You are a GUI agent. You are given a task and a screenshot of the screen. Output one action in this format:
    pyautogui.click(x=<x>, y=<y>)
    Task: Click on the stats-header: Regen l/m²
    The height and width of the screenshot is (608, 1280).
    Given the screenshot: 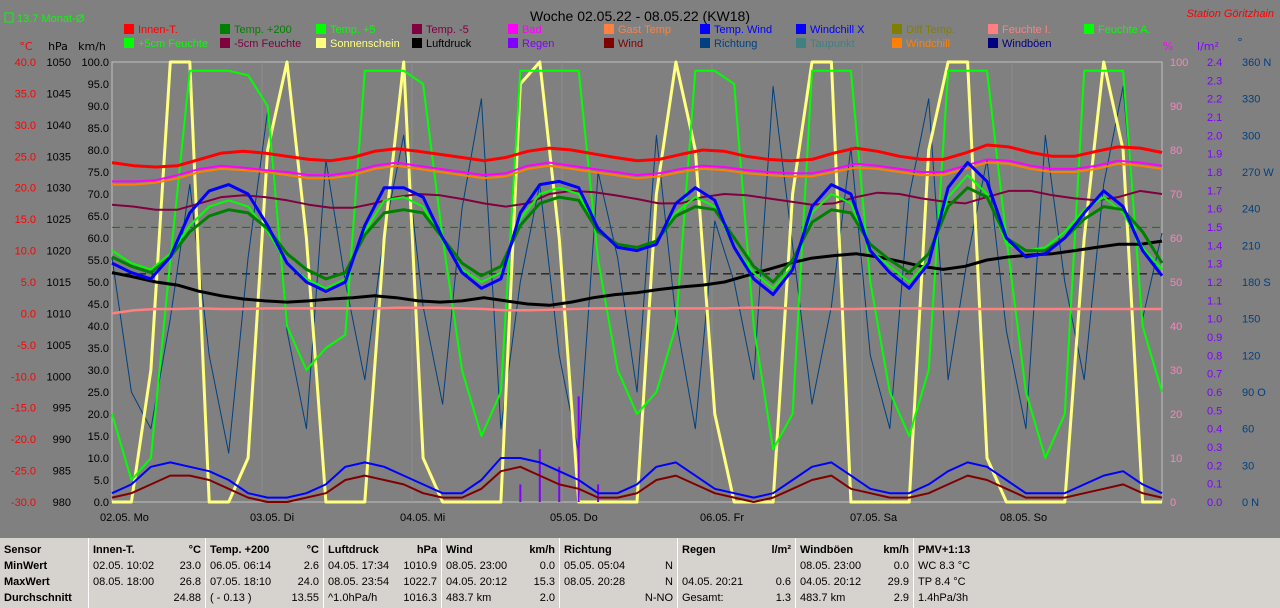 What is the action you would take?
    pyautogui.click(x=736, y=550)
    